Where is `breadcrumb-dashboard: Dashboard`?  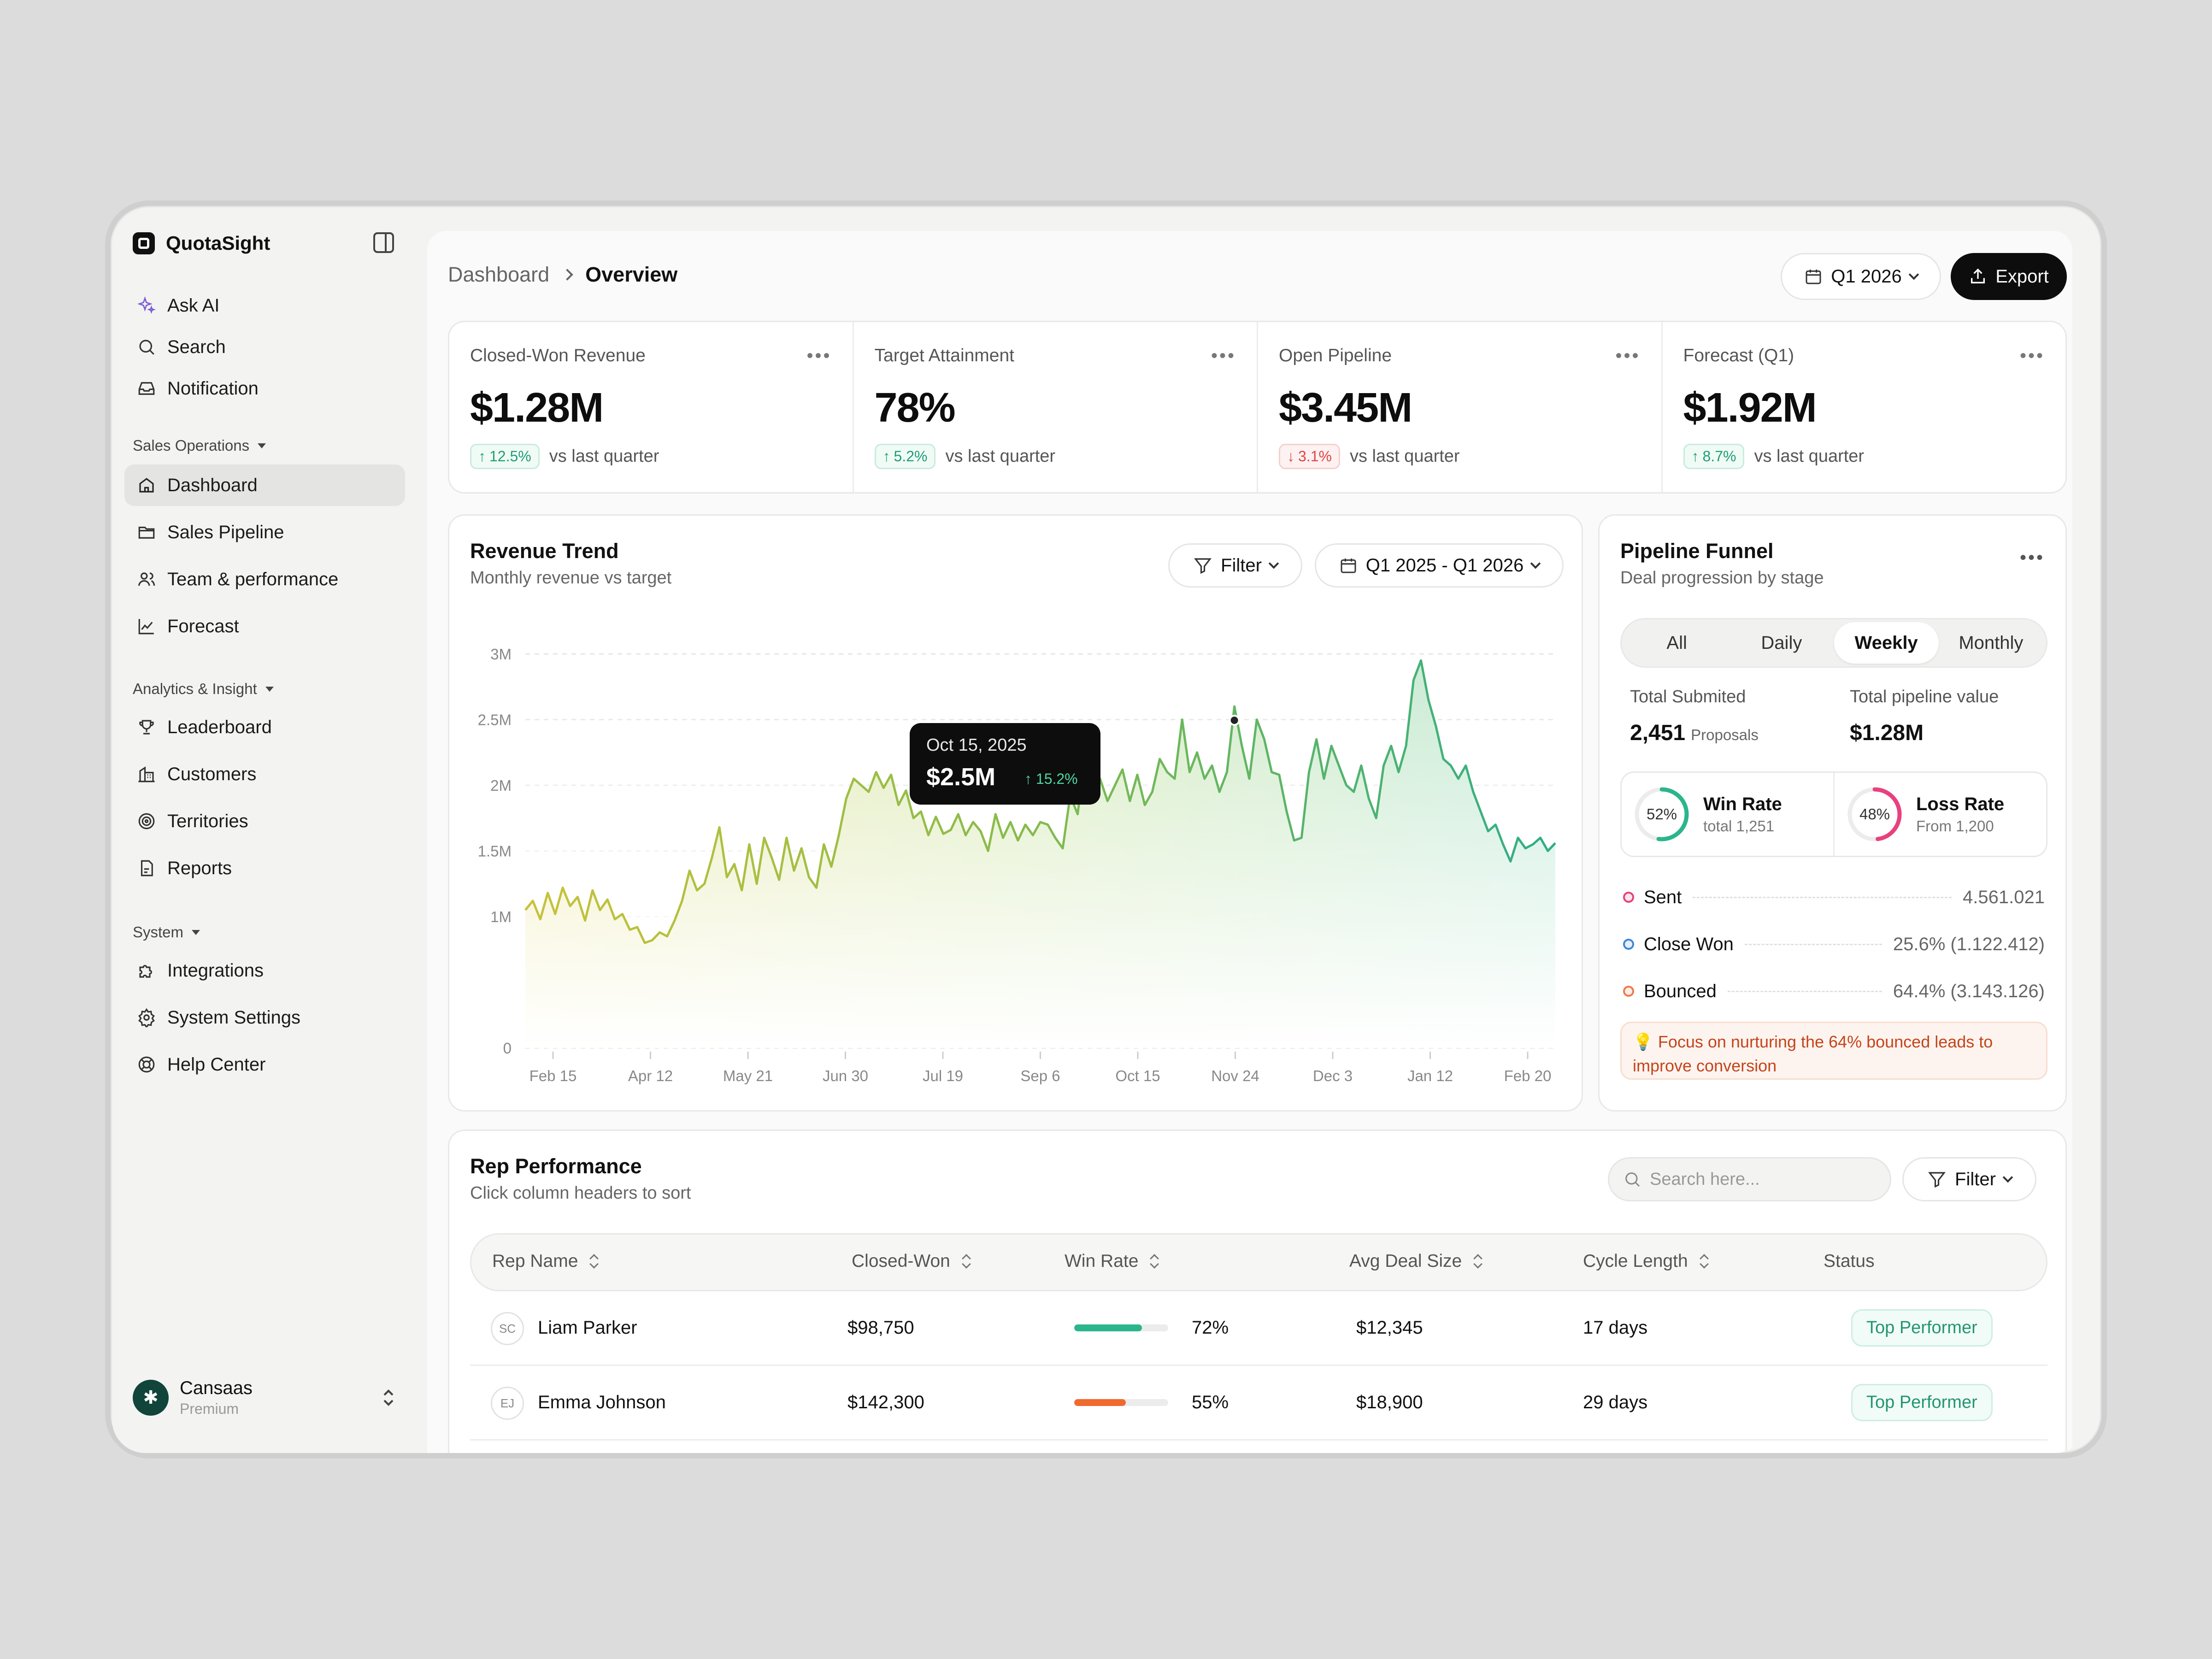 breadcrumb-dashboard: Dashboard is located at coordinates (499, 274).